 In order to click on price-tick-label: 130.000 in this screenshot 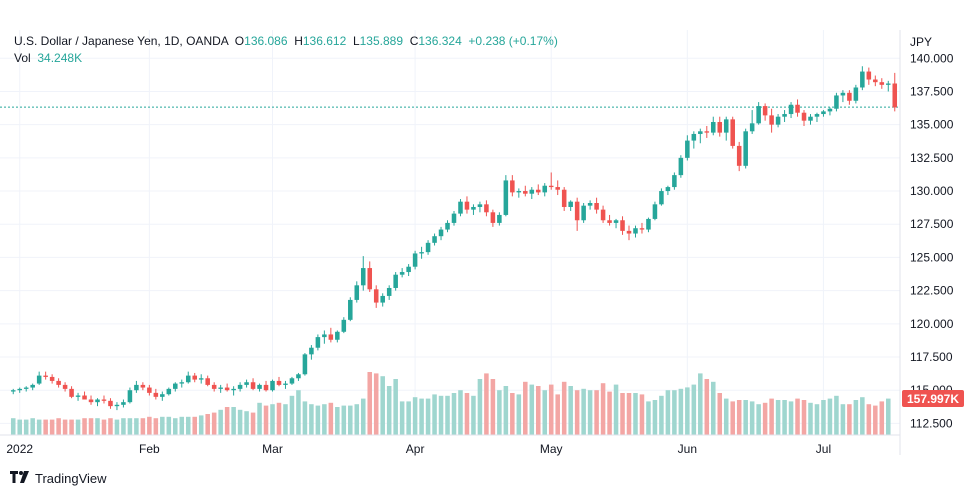, I will do `click(932, 191)`.